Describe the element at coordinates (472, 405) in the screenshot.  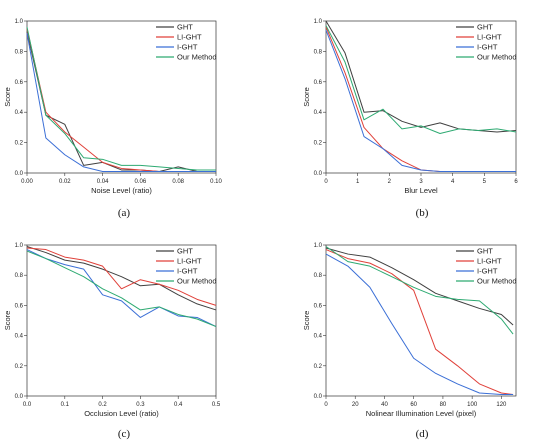
I see `x-tick-label: 100` at that location.